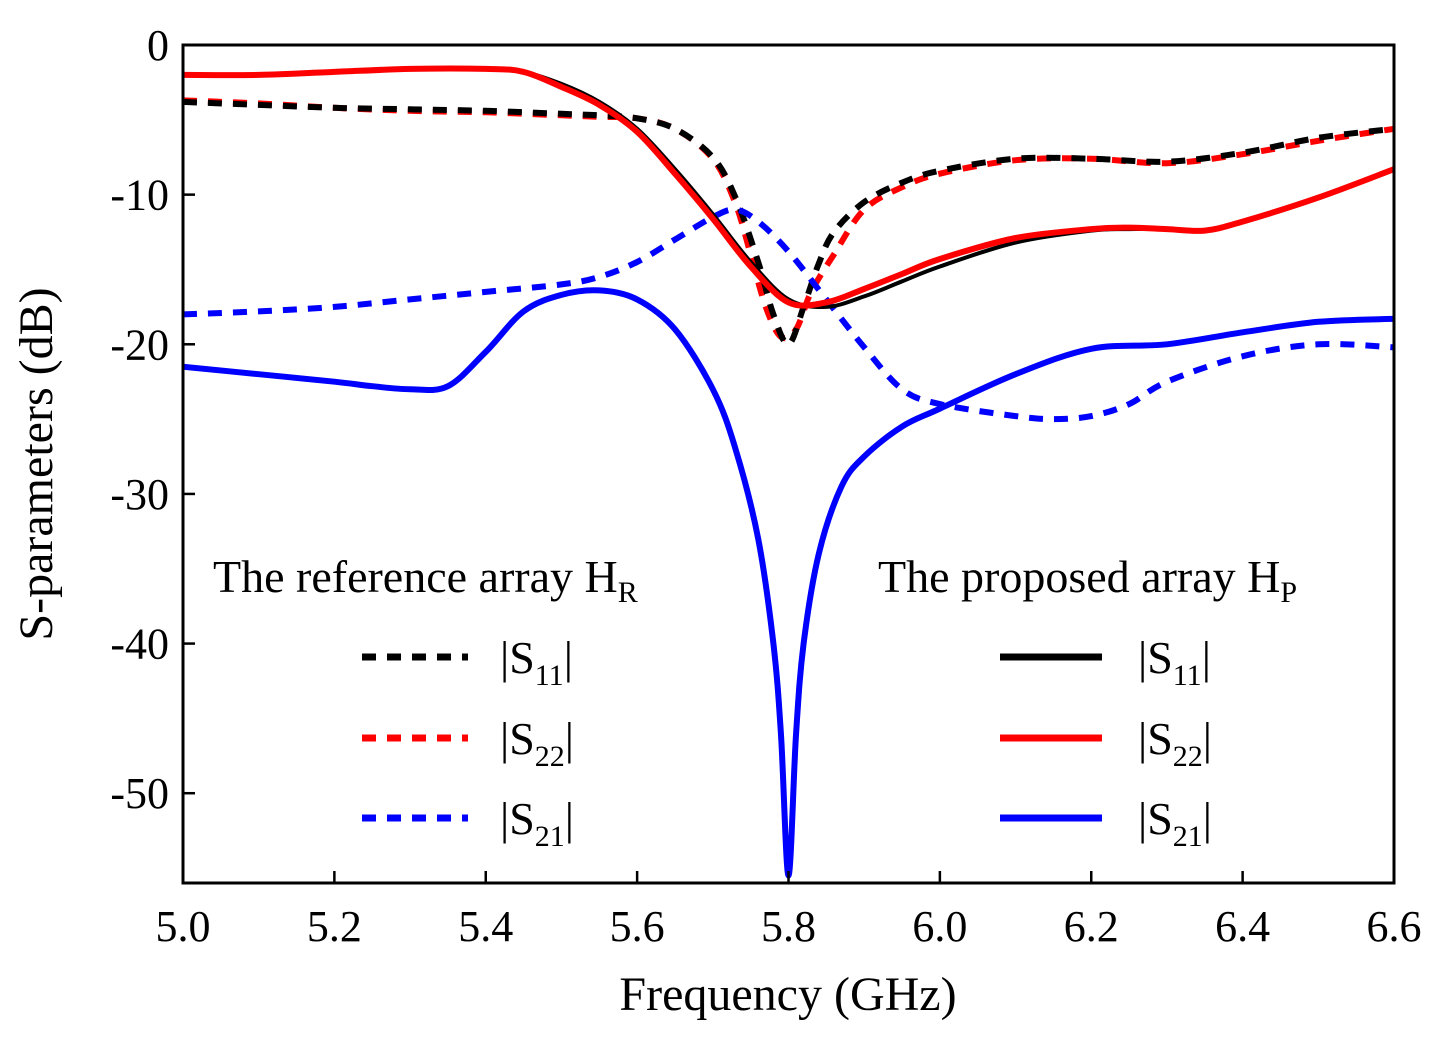 Image resolution: width=1440 pixels, height=1045 pixels. What do you see at coordinates (1394, 926) in the screenshot?
I see `x-tick-label: 6.6` at bounding box center [1394, 926].